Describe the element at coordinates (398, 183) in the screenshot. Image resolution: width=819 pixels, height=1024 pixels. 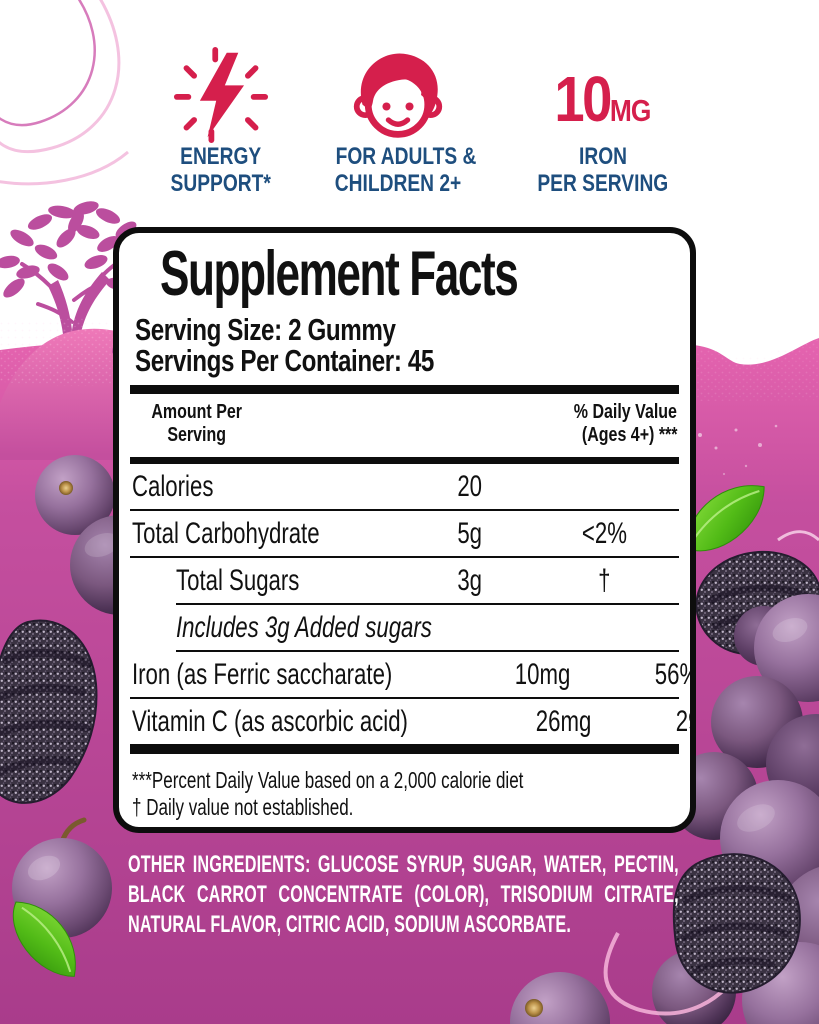
I see `badge-label: CHILDREN 2+` at that location.